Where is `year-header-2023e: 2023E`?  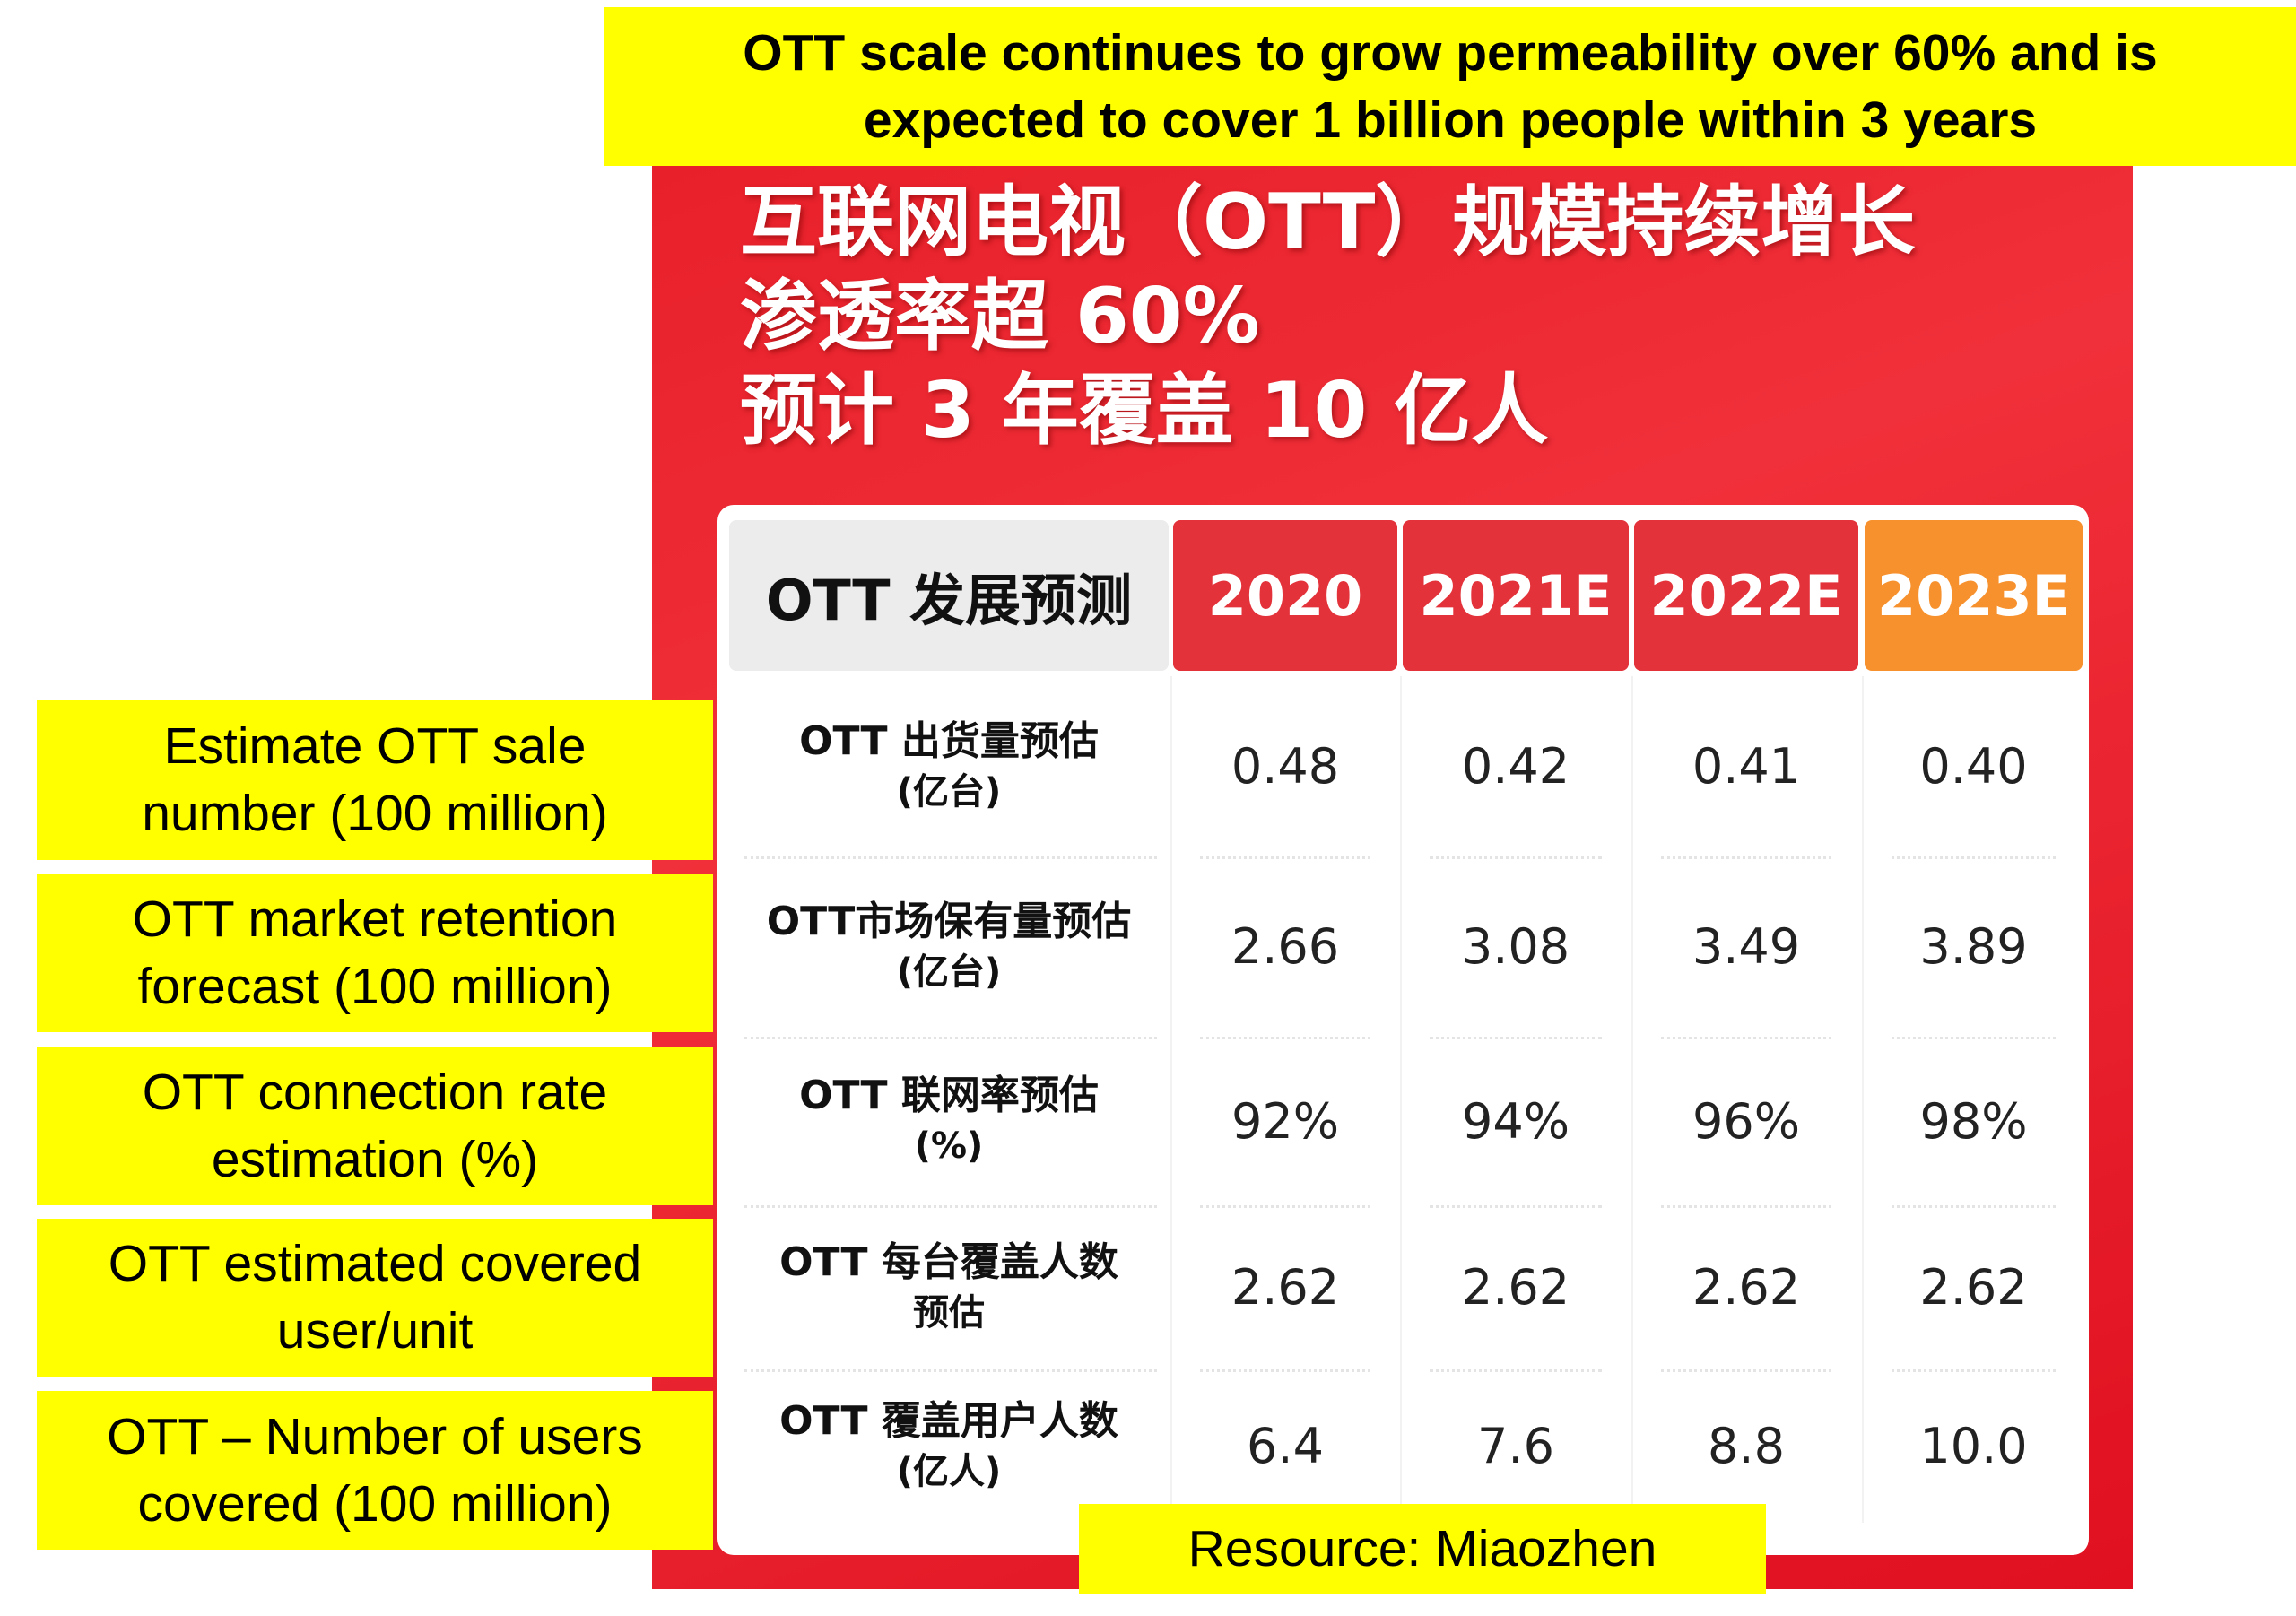 year-header-2023e: 2023E is located at coordinates (1974, 595).